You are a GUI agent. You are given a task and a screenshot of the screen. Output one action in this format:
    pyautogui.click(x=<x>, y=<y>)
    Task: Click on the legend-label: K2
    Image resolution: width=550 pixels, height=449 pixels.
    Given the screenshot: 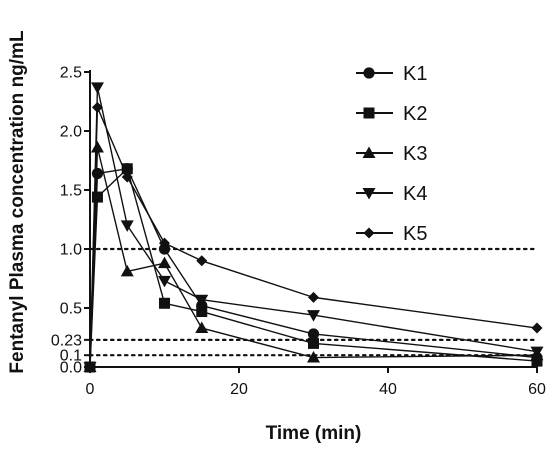 What is the action you would take?
    pyautogui.click(x=415, y=114)
    